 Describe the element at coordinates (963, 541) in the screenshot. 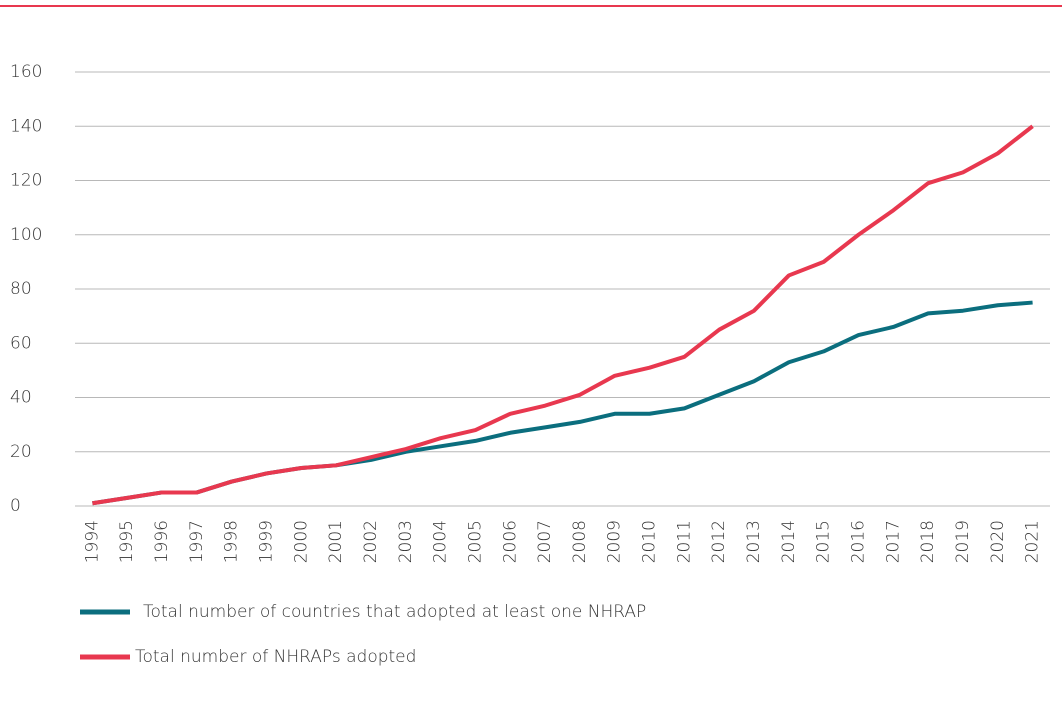

I see `x-tick-label: 2019` at that location.